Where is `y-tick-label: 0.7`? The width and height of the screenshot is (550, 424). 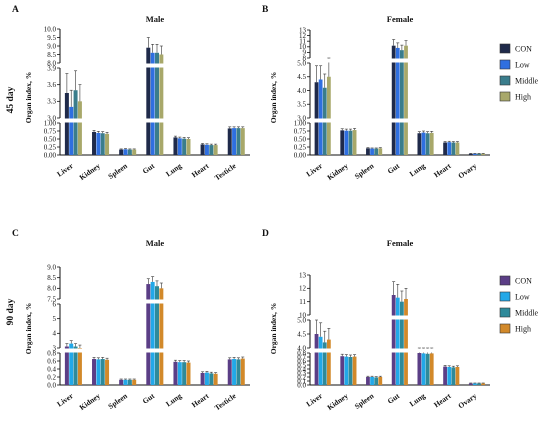
y-tick-label: 0.7 is located at coordinates (301, 357).